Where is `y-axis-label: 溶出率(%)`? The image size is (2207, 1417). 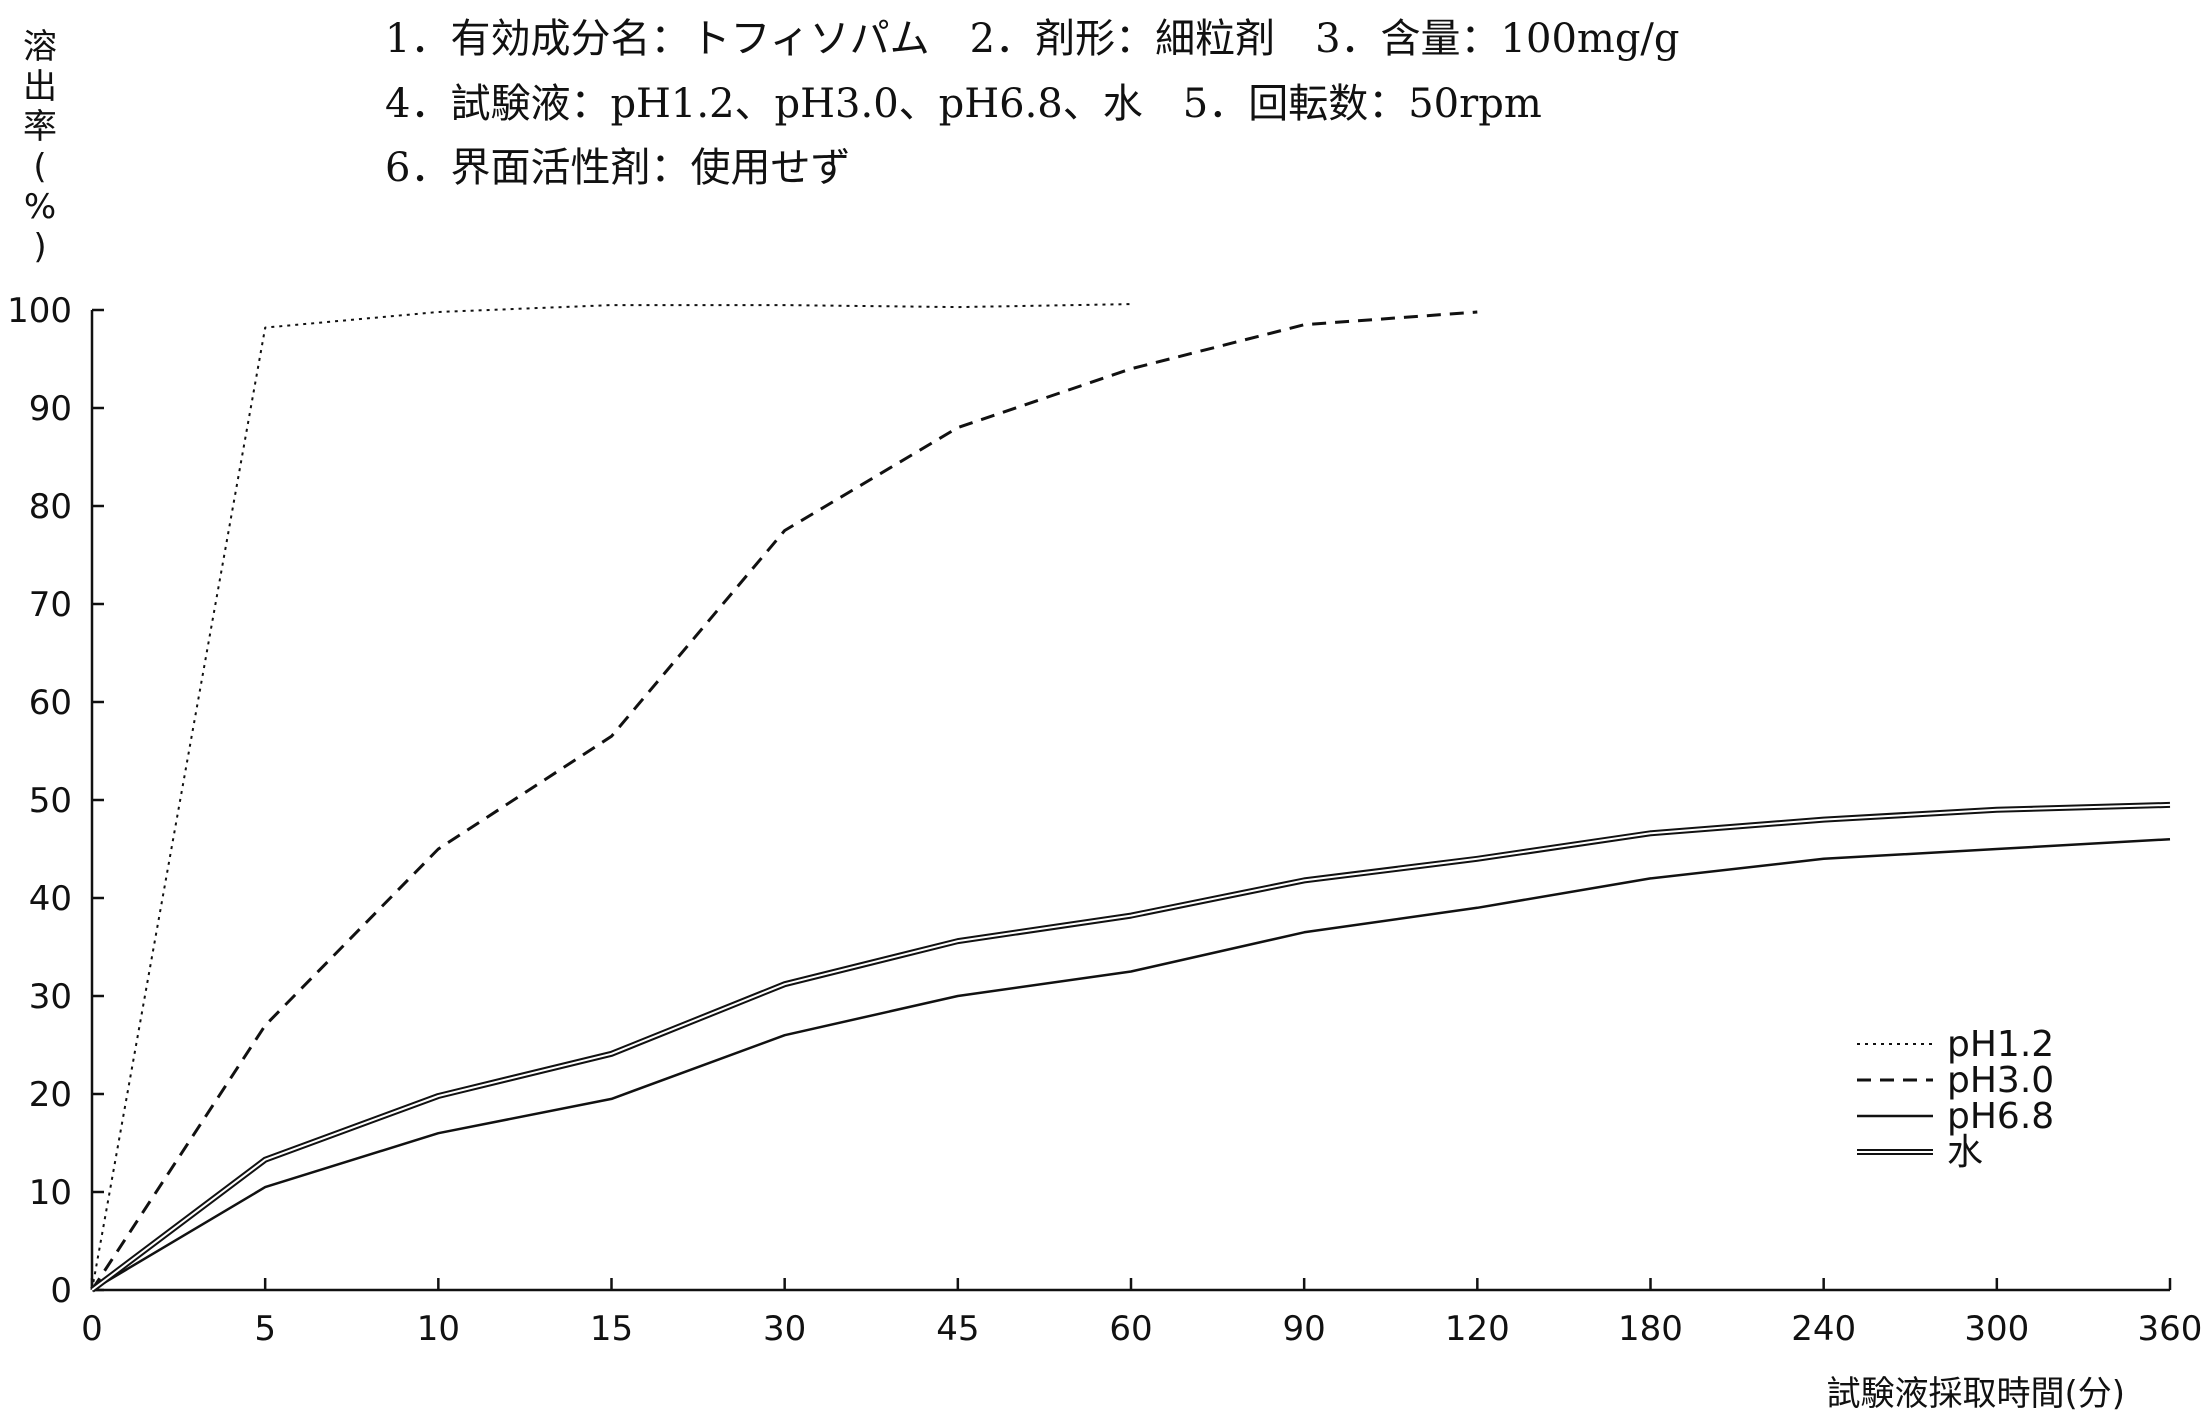
y-axis-label: 溶出率(%) is located at coordinates (40, 147).